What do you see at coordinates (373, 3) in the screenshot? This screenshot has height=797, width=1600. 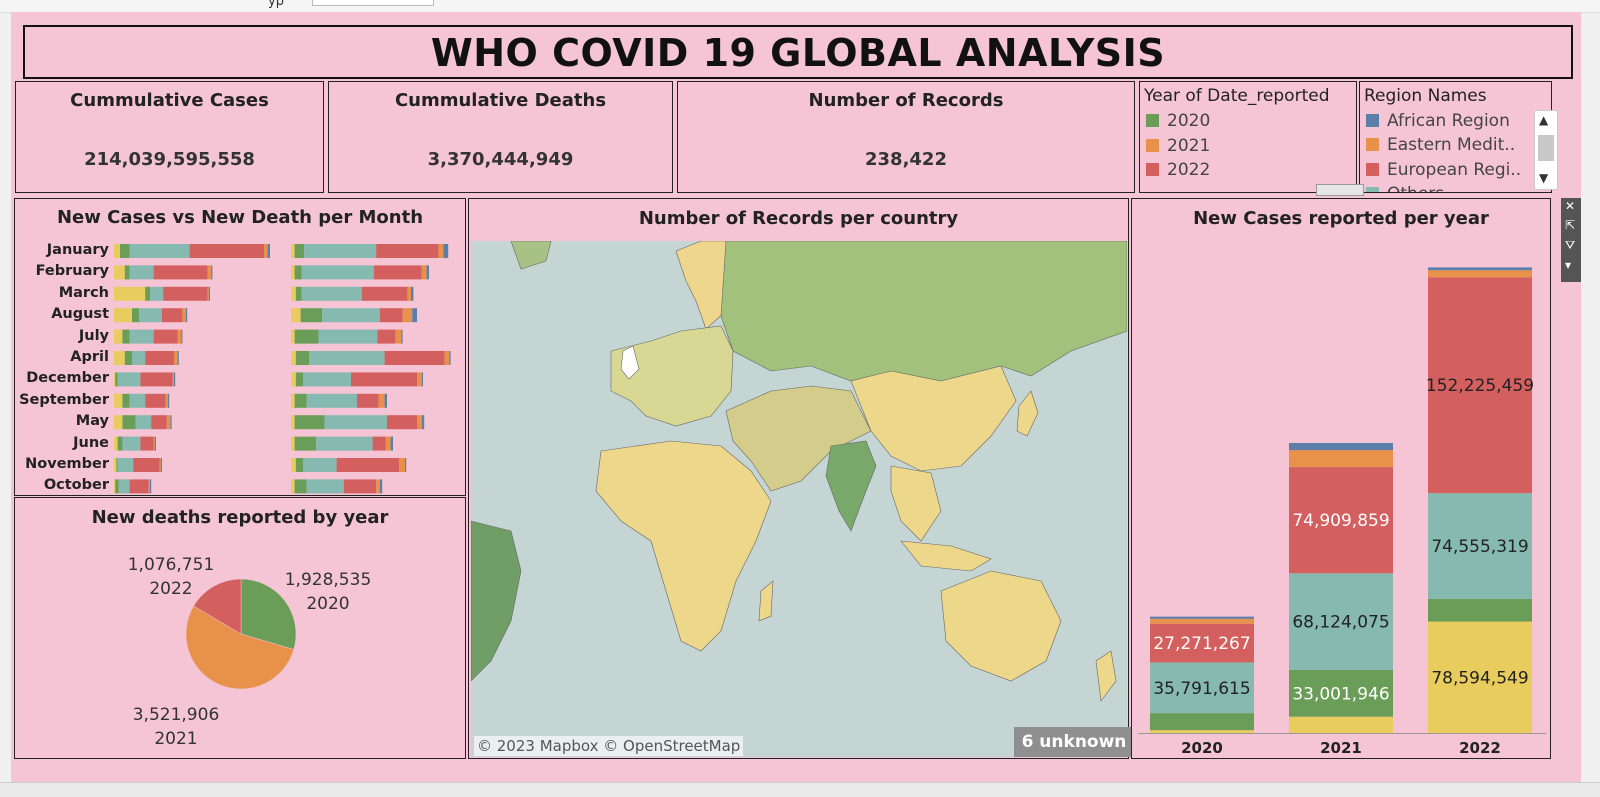 I see `filter-dropdown` at bounding box center [373, 3].